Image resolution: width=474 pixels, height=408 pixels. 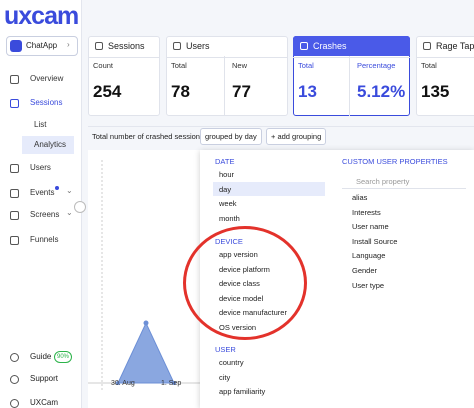 I want to click on option: city, so click(x=225, y=377).